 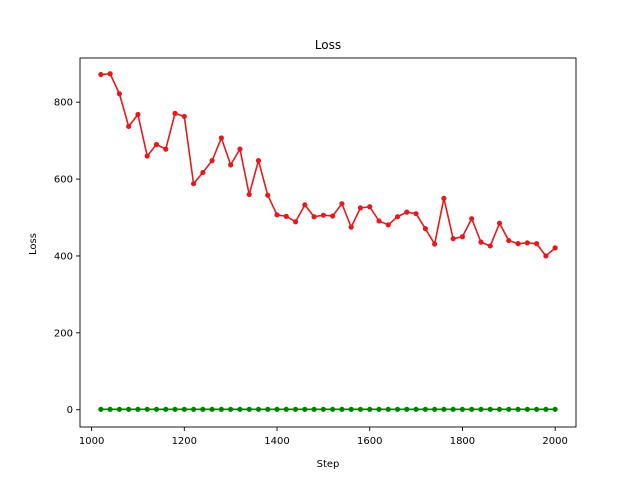 I want to click on y-tick-label: 600, so click(x=63, y=180).